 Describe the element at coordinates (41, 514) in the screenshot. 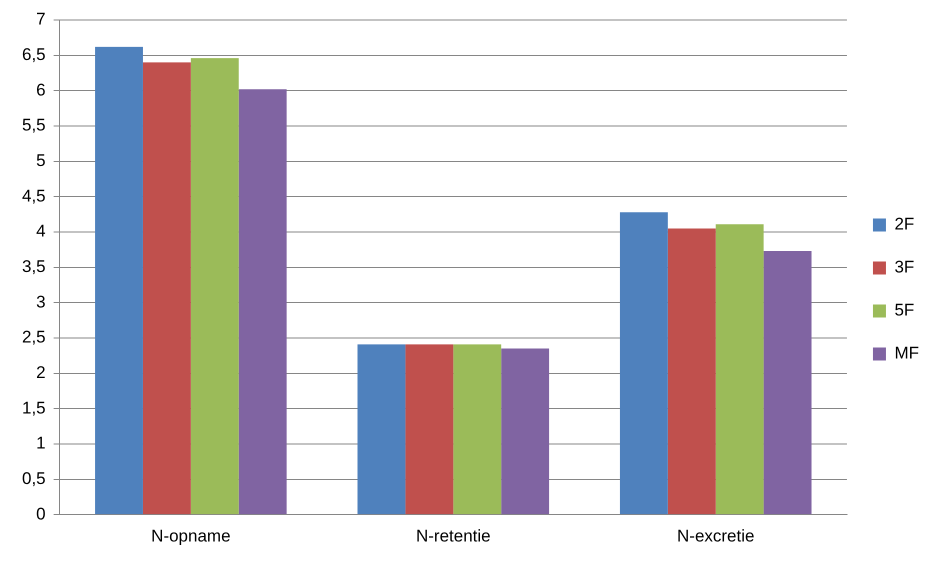

I see `y-tick-label: 0` at that location.